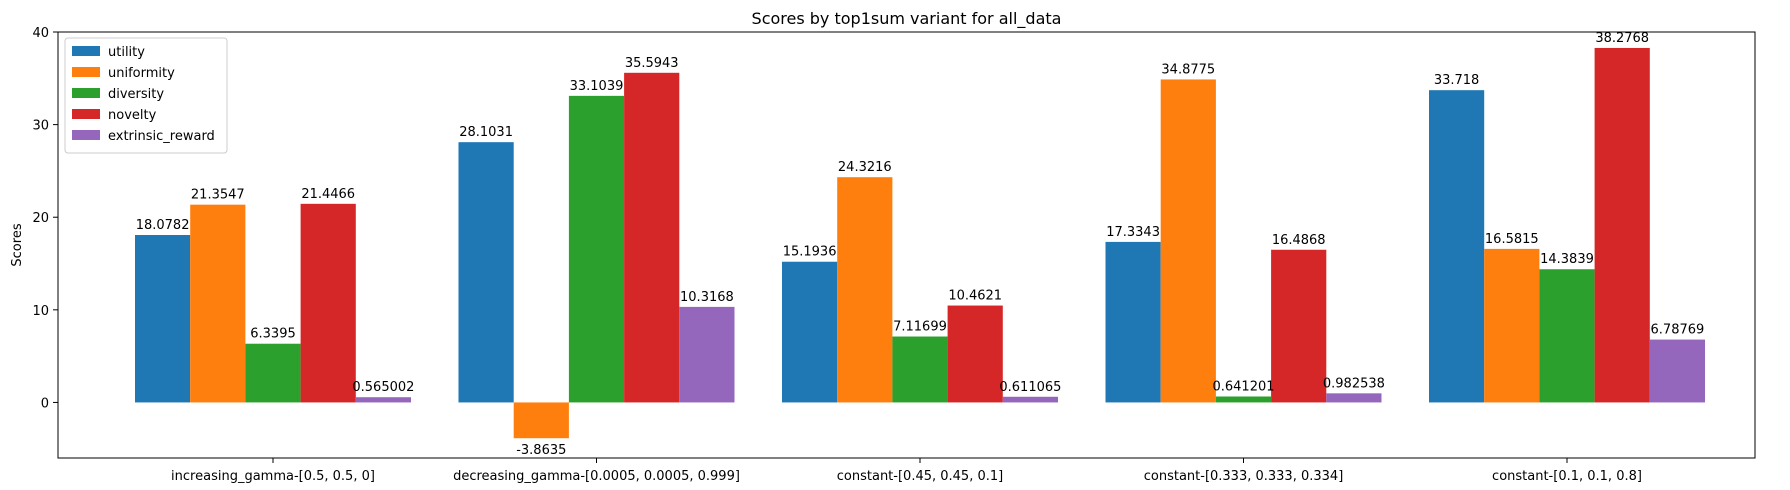 Image resolution: width=1790 pixels, height=490 pixels. Describe the element at coordinates (17, 244) in the screenshot. I see `y-axis-label: Scores` at that location.